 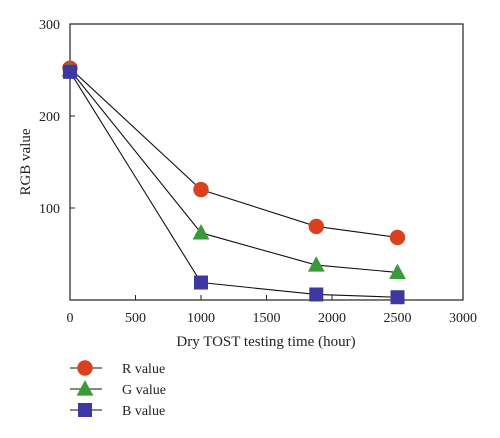 What do you see at coordinates (144, 390) in the screenshot?
I see `legend-label: G value` at bounding box center [144, 390].